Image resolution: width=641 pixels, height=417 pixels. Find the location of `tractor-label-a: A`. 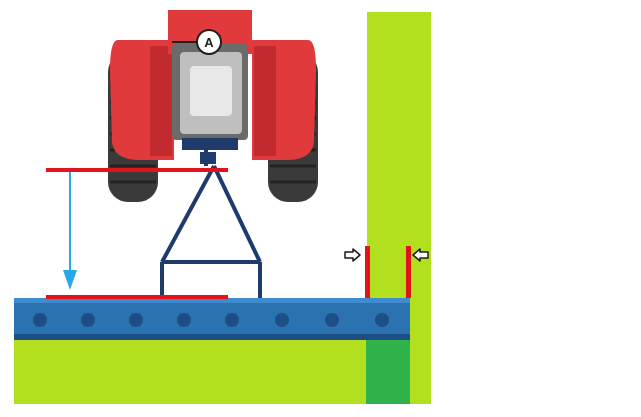

tractor-label-a: A is located at coordinates (209, 42).